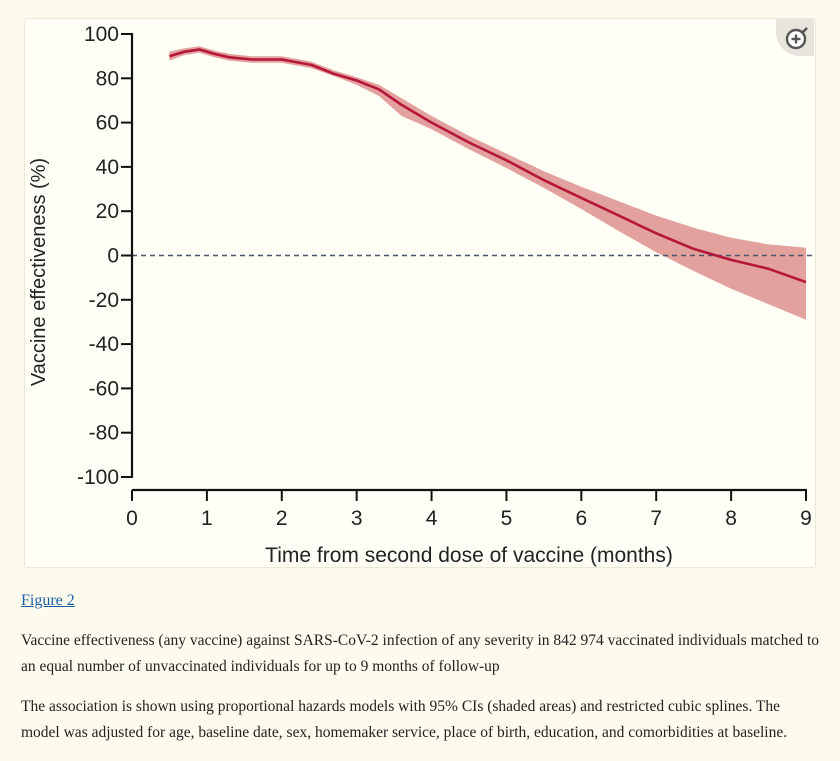  Describe the element at coordinates (107, 78) in the screenshot. I see `y-tick-label: 80` at that location.